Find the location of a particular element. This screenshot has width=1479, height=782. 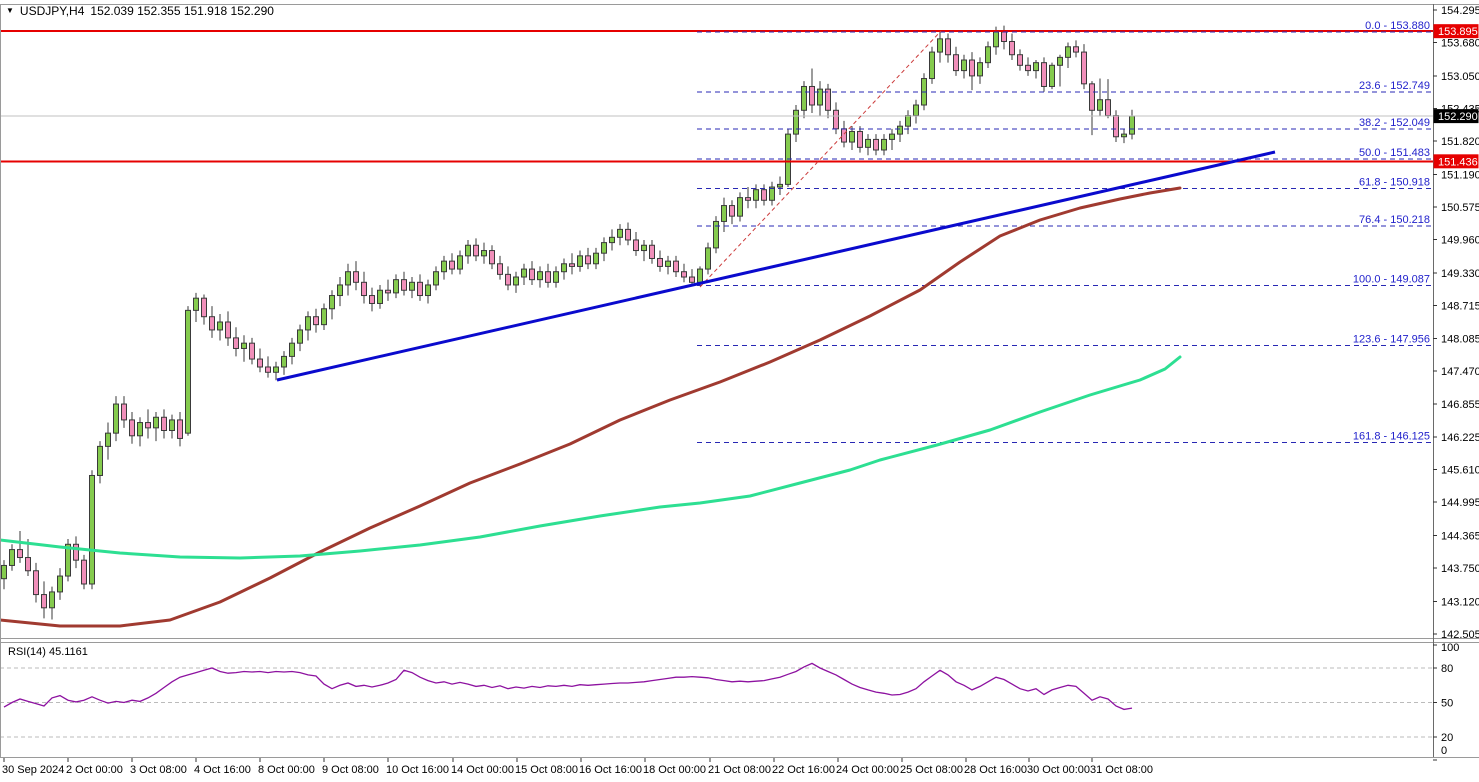

svg-text: 123.6 - 147.956 is located at coordinates (1391, 339).